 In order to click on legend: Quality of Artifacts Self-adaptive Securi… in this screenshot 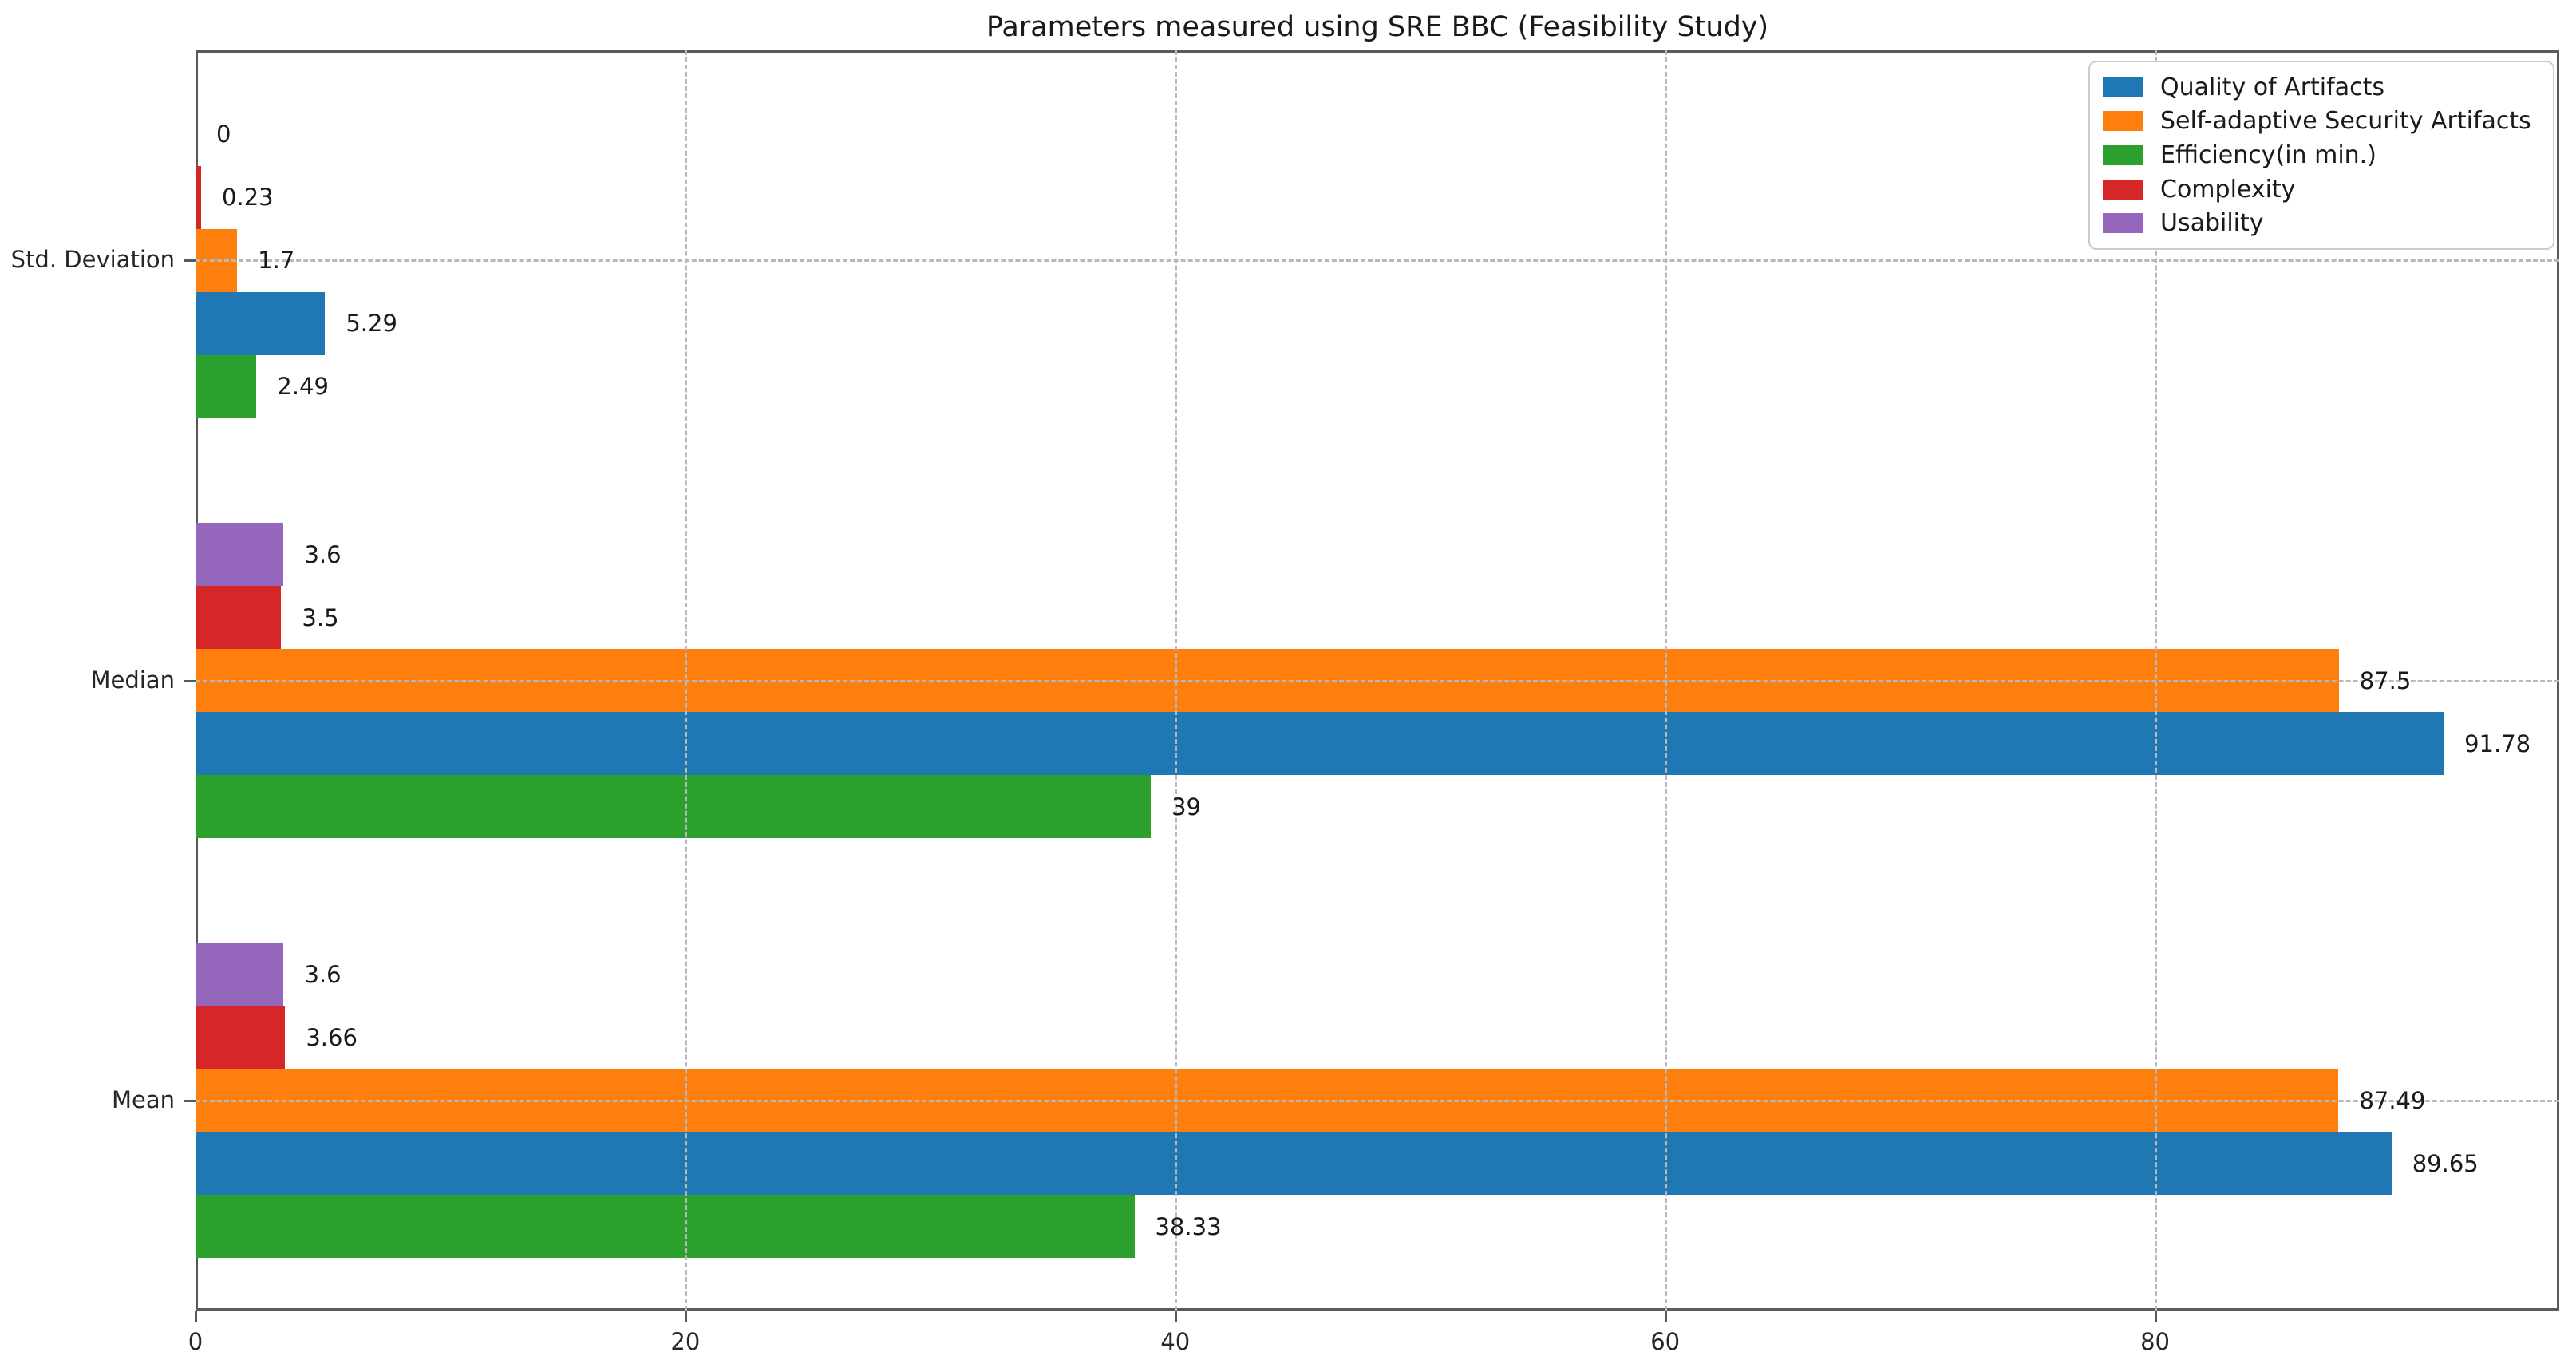, I will do `click(2321, 155)`.